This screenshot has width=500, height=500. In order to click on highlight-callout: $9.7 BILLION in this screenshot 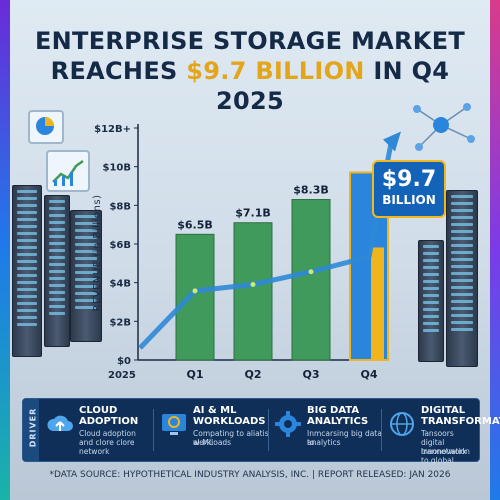, I will do `click(409, 189)`.